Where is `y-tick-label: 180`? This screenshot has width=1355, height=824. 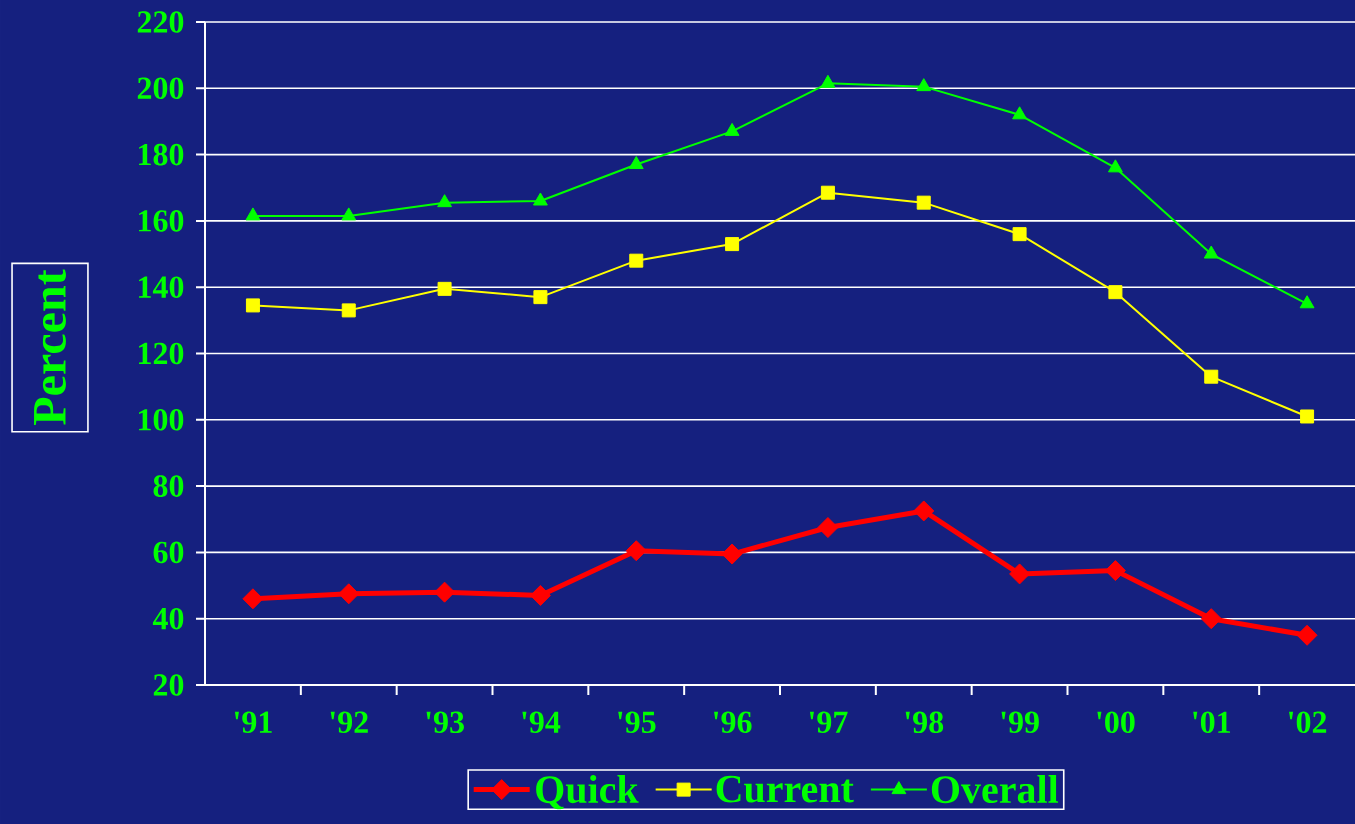
y-tick-label: 180 is located at coordinates (161, 154).